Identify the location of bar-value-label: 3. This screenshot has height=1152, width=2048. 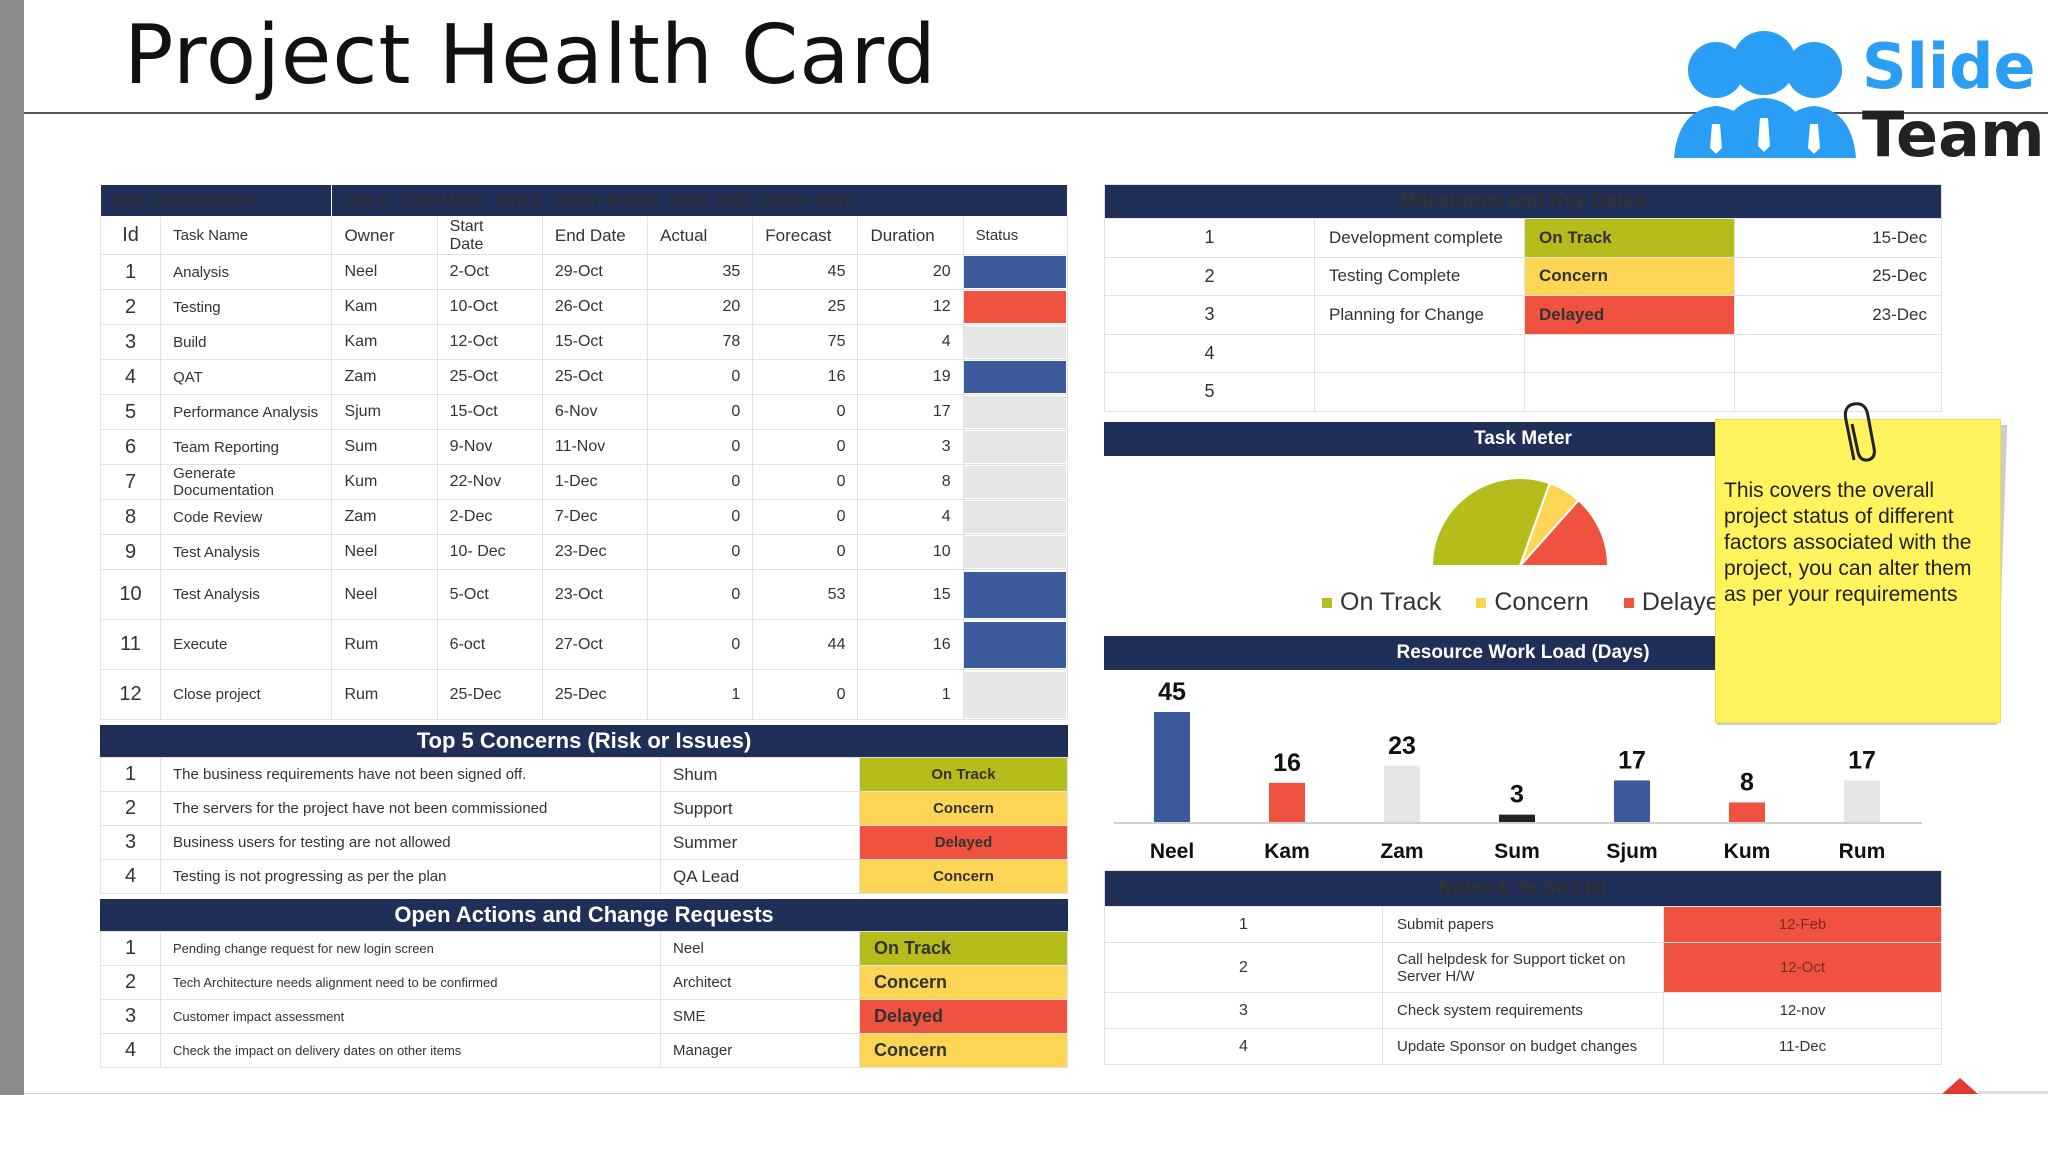
(1517, 795).